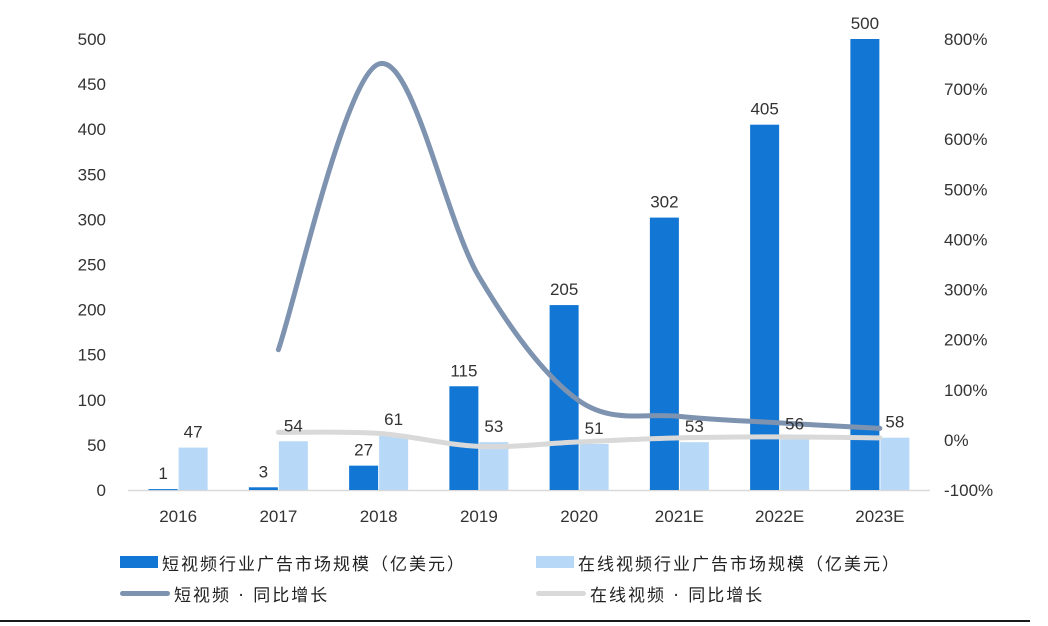  I want to click on y-left-tick-label: 0, so click(101, 490).